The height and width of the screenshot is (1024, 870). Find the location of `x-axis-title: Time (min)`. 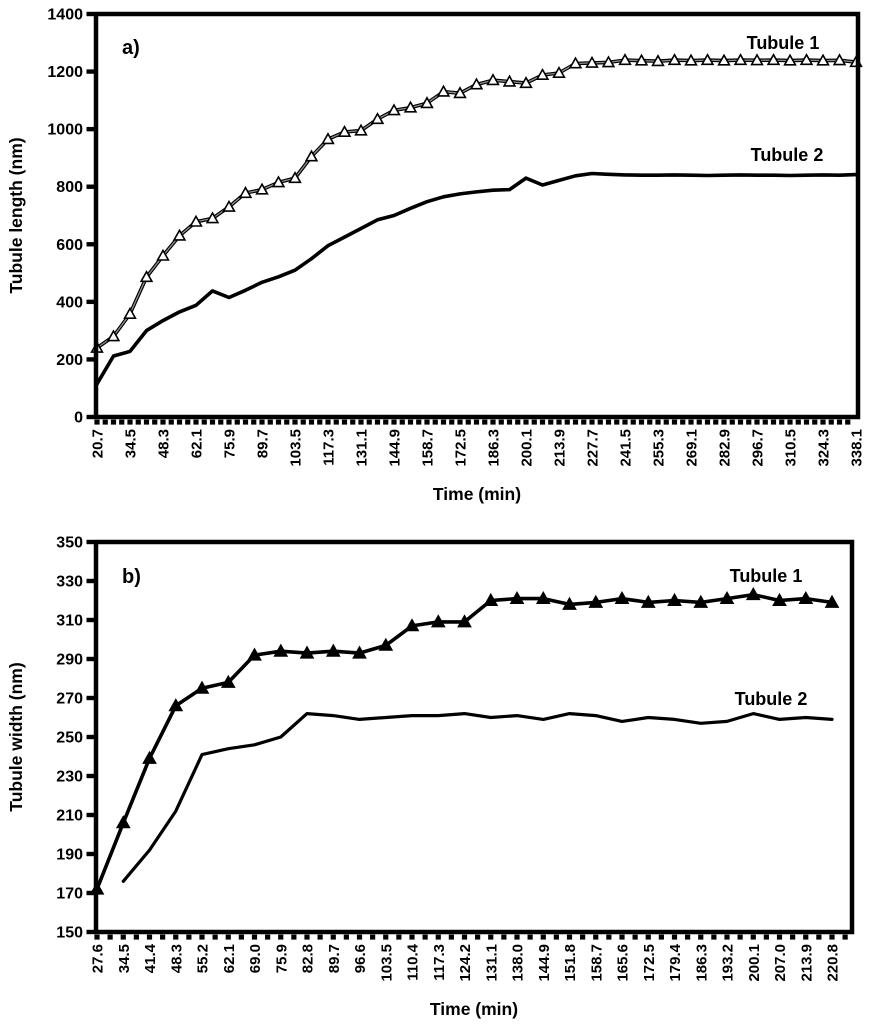

x-axis-title: Time (min) is located at coordinates (474, 1009).